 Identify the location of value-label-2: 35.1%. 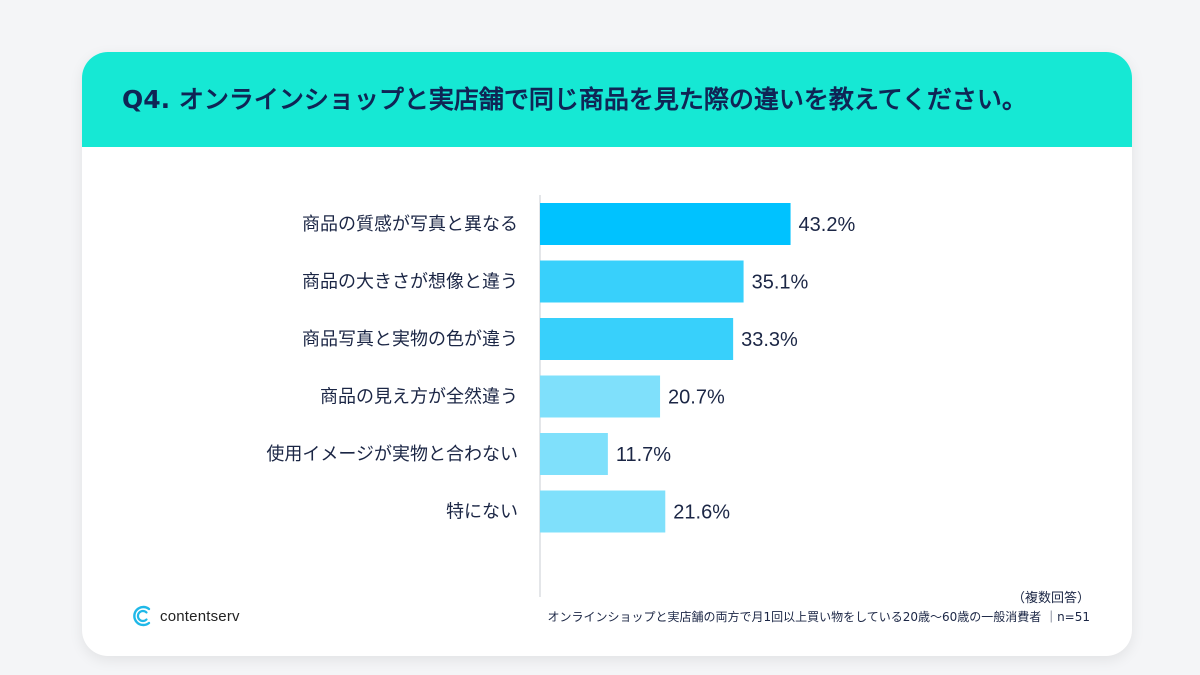
(780, 283).